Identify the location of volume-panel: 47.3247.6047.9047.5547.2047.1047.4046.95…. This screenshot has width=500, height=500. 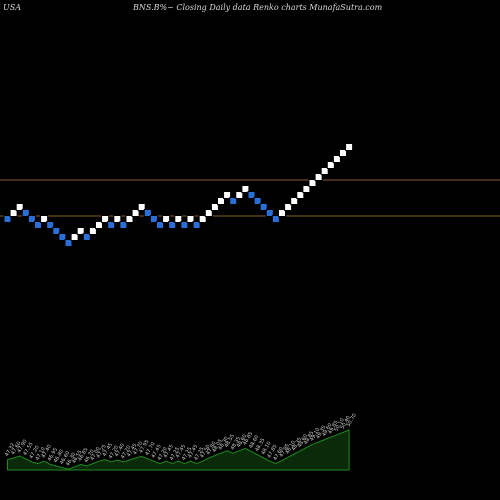
(181, 442).